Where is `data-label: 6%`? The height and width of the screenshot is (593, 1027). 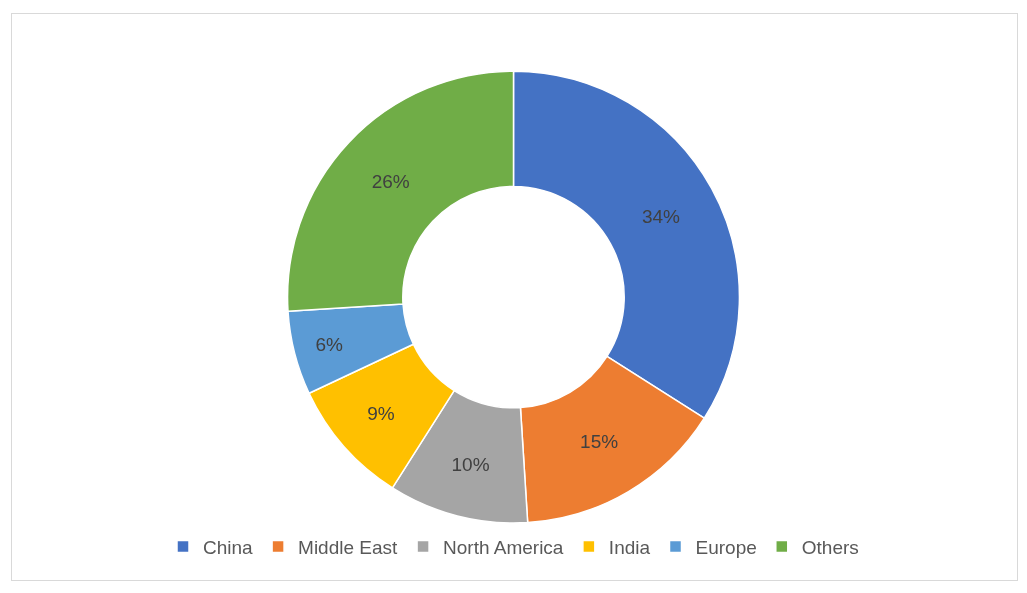
data-label: 6% is located at coordinates (329, 344).